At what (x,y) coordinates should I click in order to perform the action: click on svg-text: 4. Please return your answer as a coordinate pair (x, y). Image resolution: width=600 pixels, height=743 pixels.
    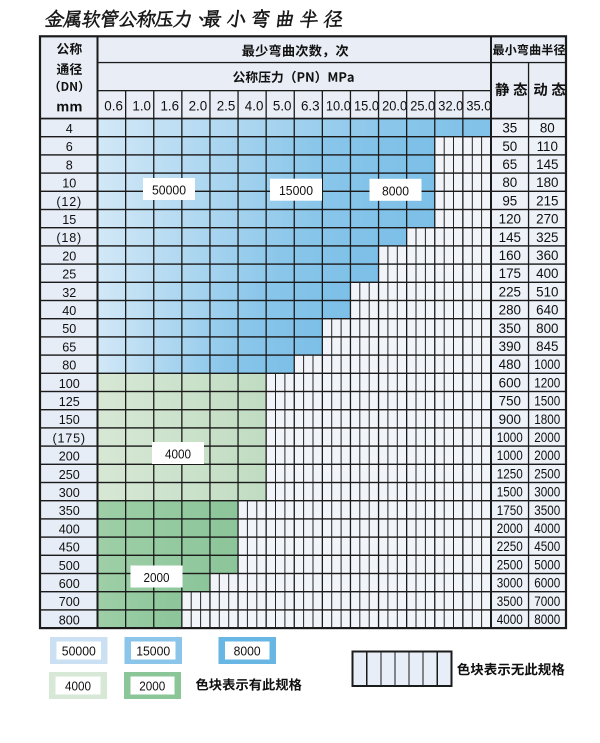
    Looking at the image, I should click on (69, 129).